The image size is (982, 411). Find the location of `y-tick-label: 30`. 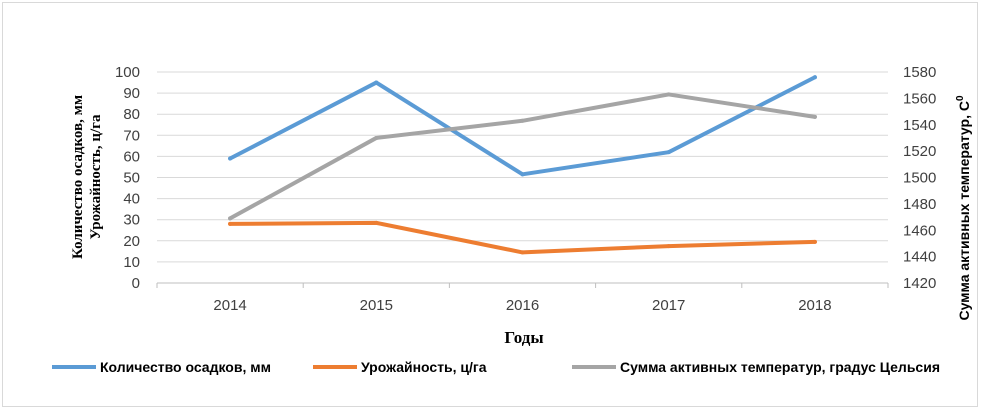

y-tick-label: 30 is located at coordinates (131, 220).